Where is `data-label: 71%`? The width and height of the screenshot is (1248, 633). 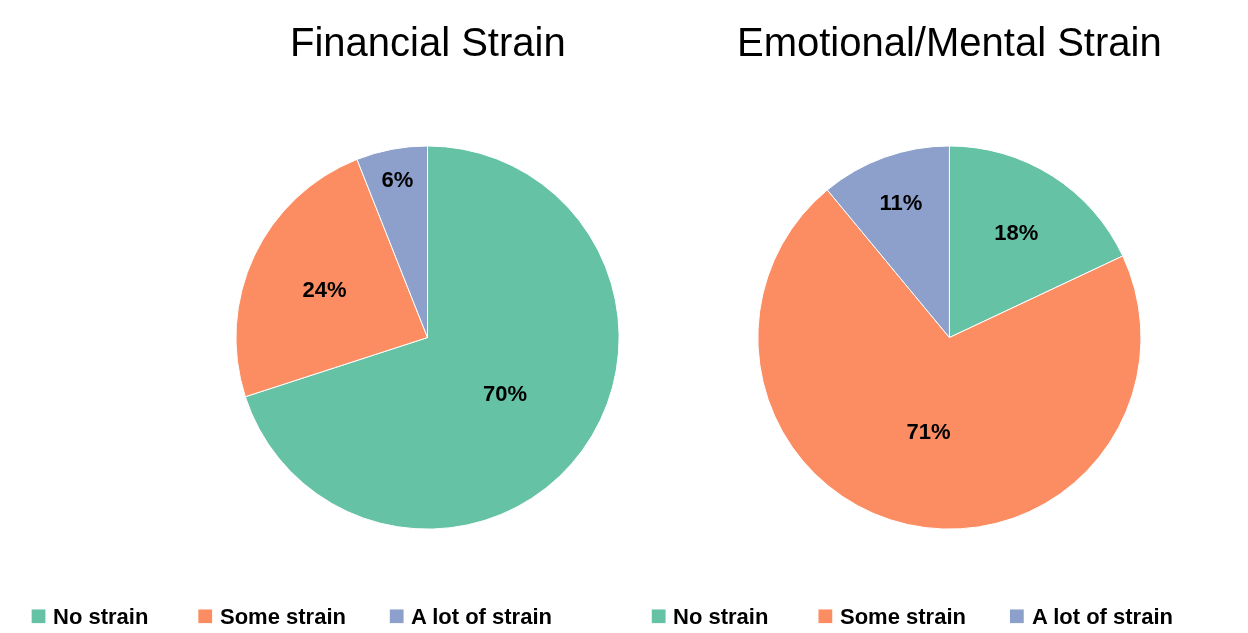 data-label: 71% is located at coordinates (928, 431).